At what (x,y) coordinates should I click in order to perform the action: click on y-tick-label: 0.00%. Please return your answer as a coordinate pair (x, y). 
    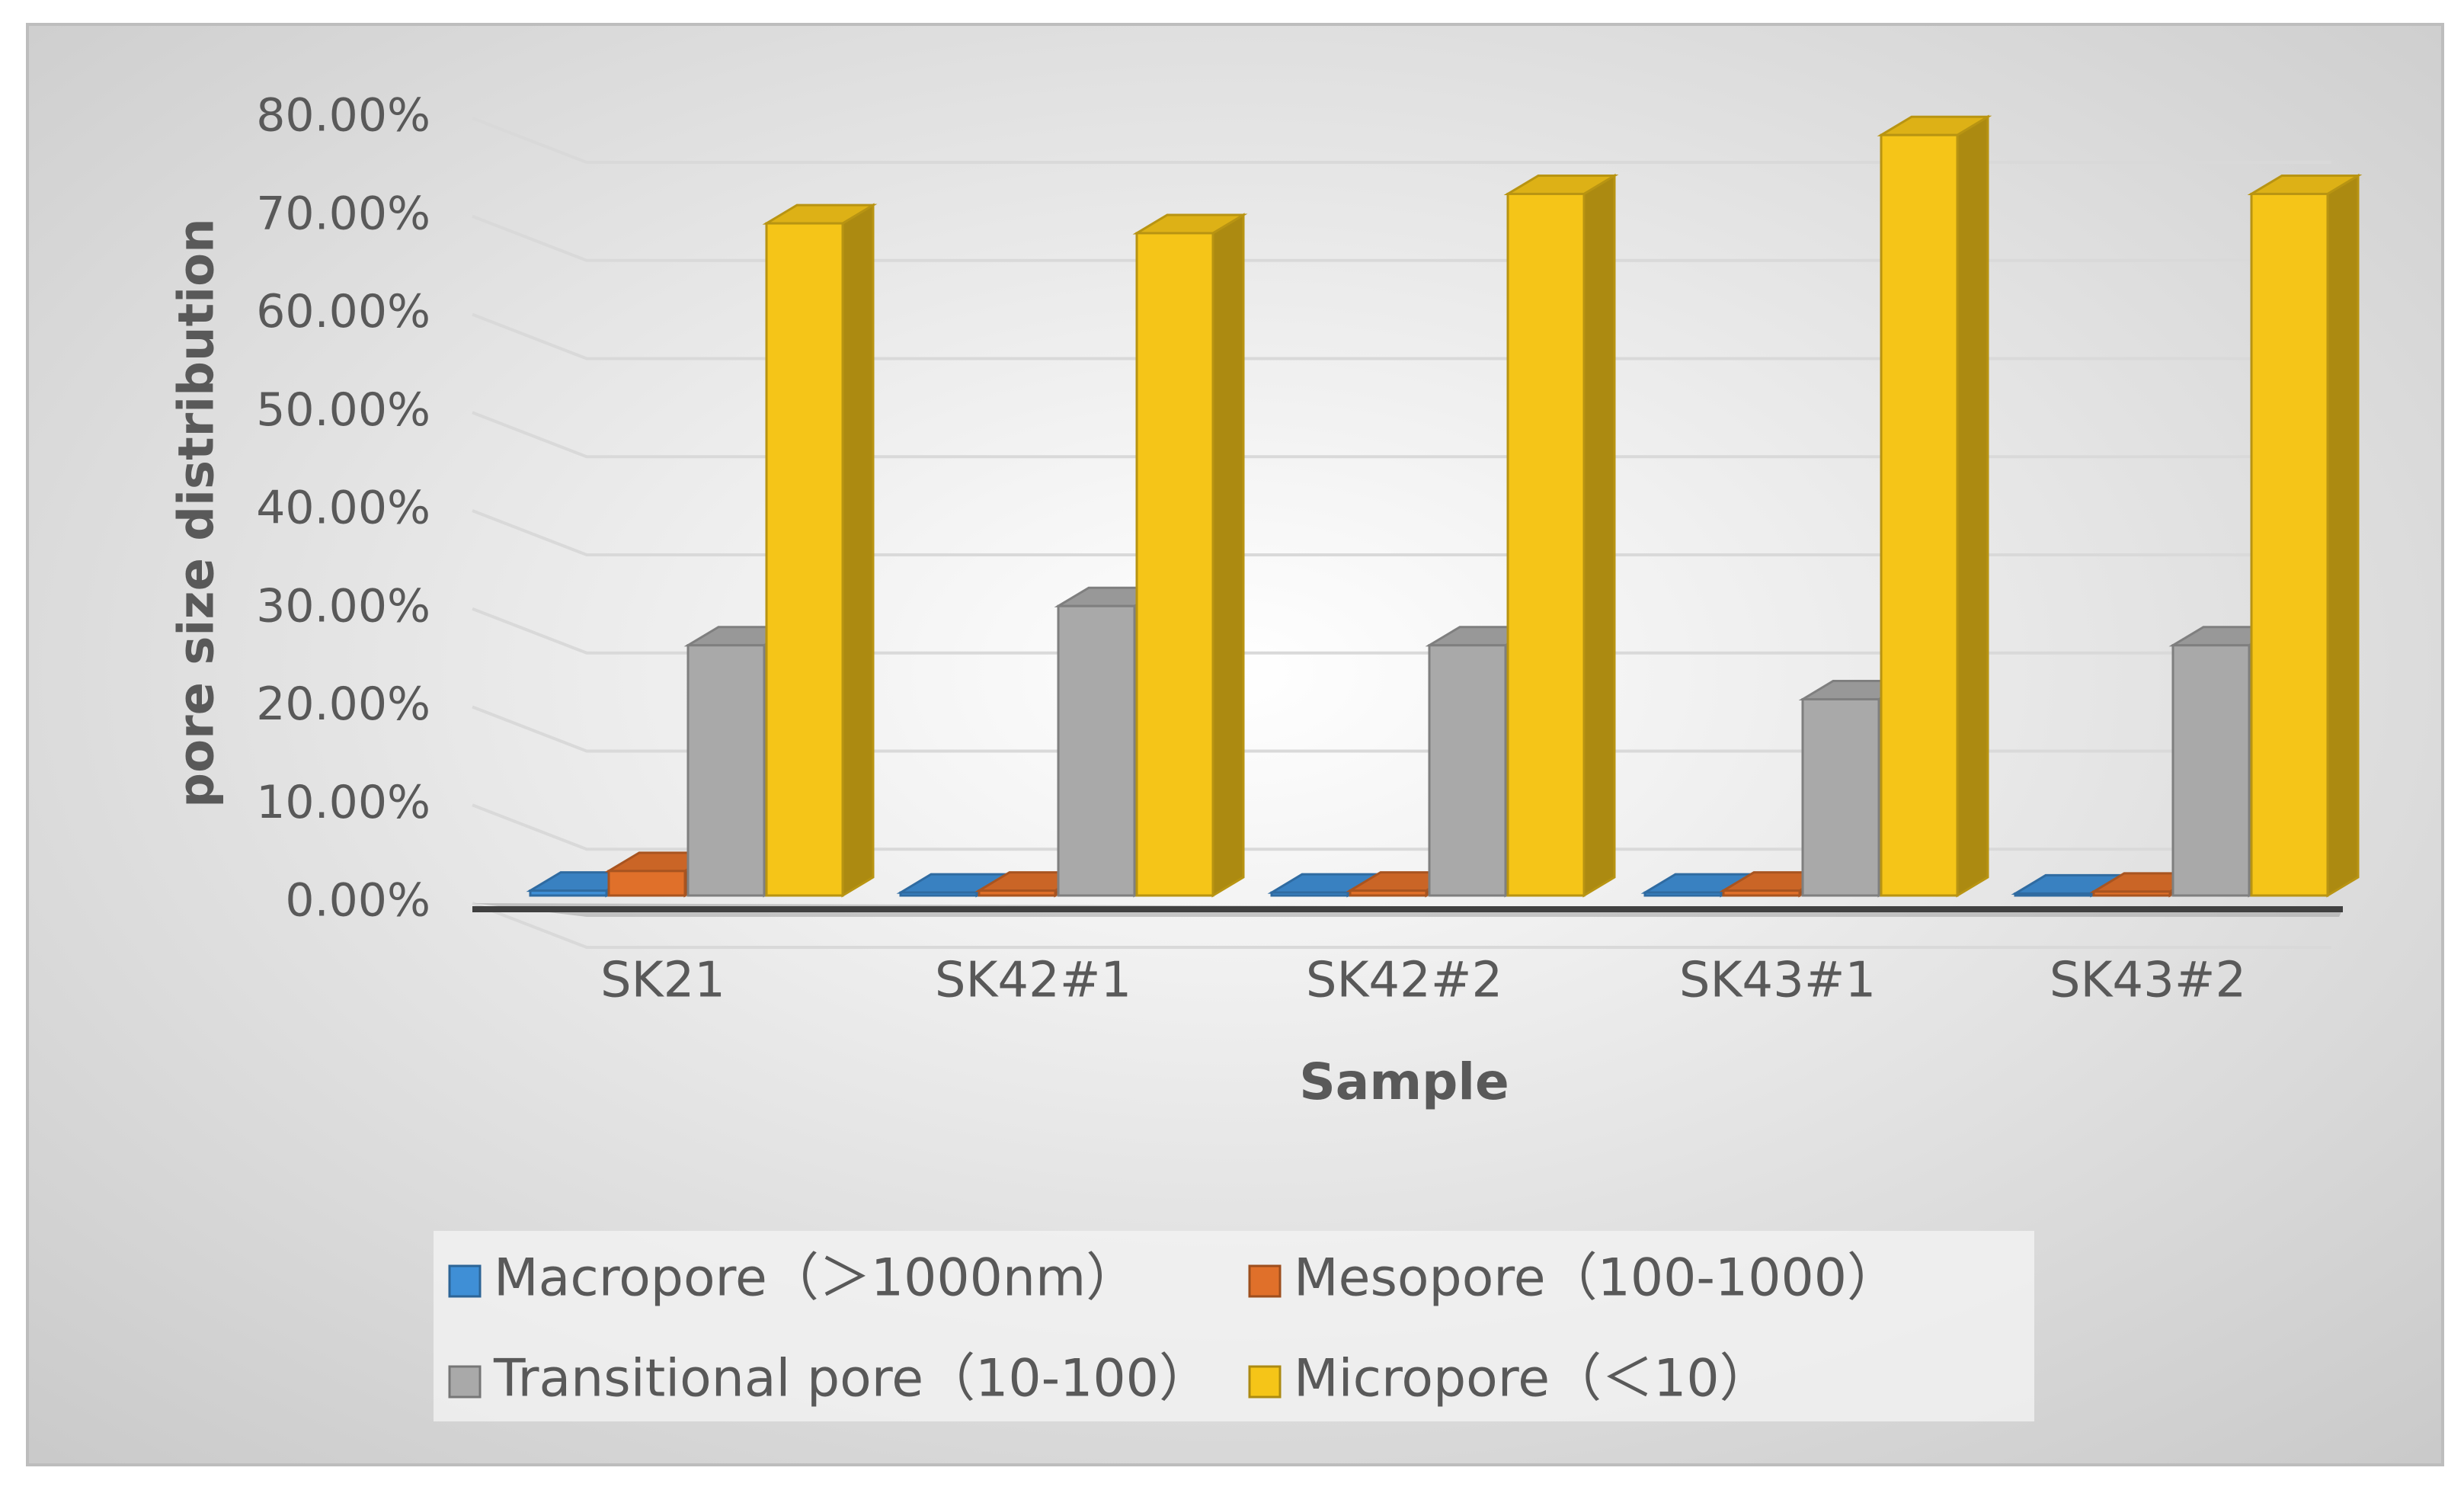
    Looking at the image, I should click on (357, 901).